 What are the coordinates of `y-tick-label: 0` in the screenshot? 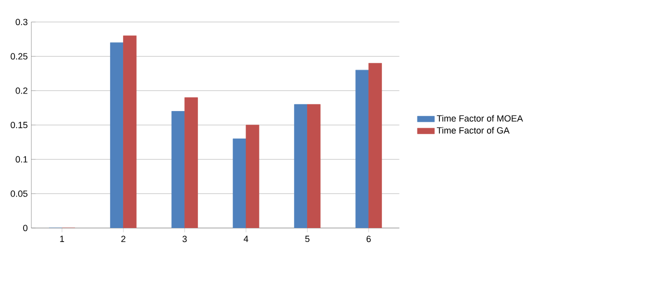 It's located at (25, 228).